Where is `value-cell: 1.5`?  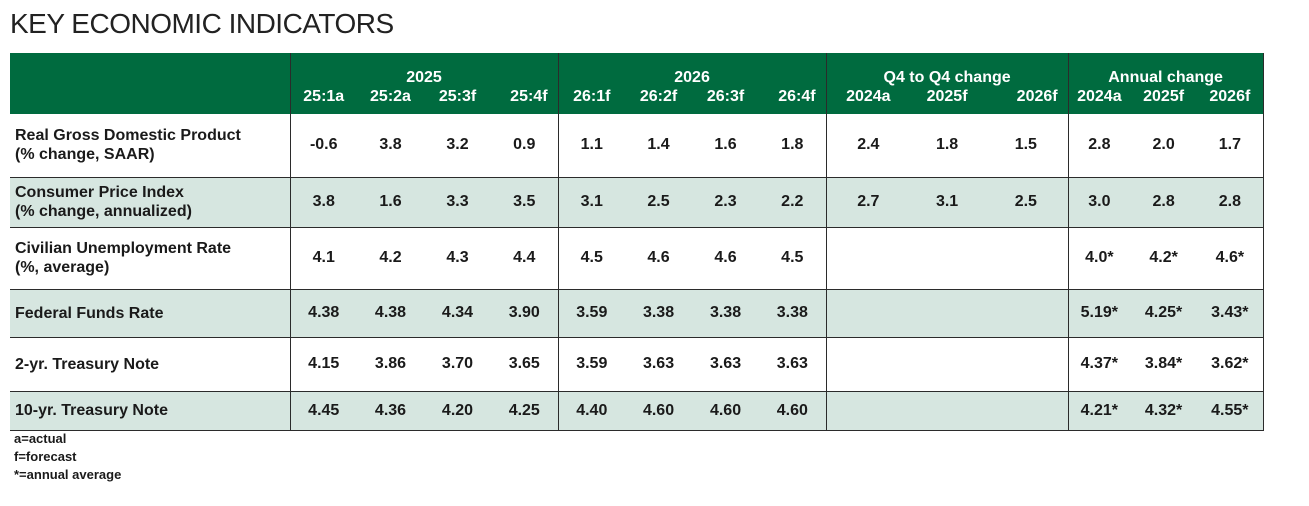
value-cell: 1.5 is located at coordinates (1026, 146).